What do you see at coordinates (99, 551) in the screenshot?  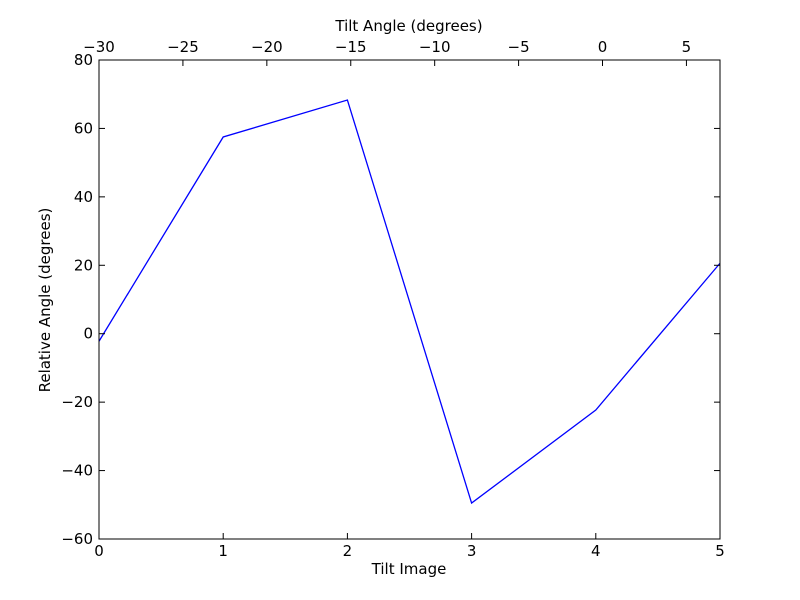 I see `x-tick-label: 0` at bounding box center [99, 551].